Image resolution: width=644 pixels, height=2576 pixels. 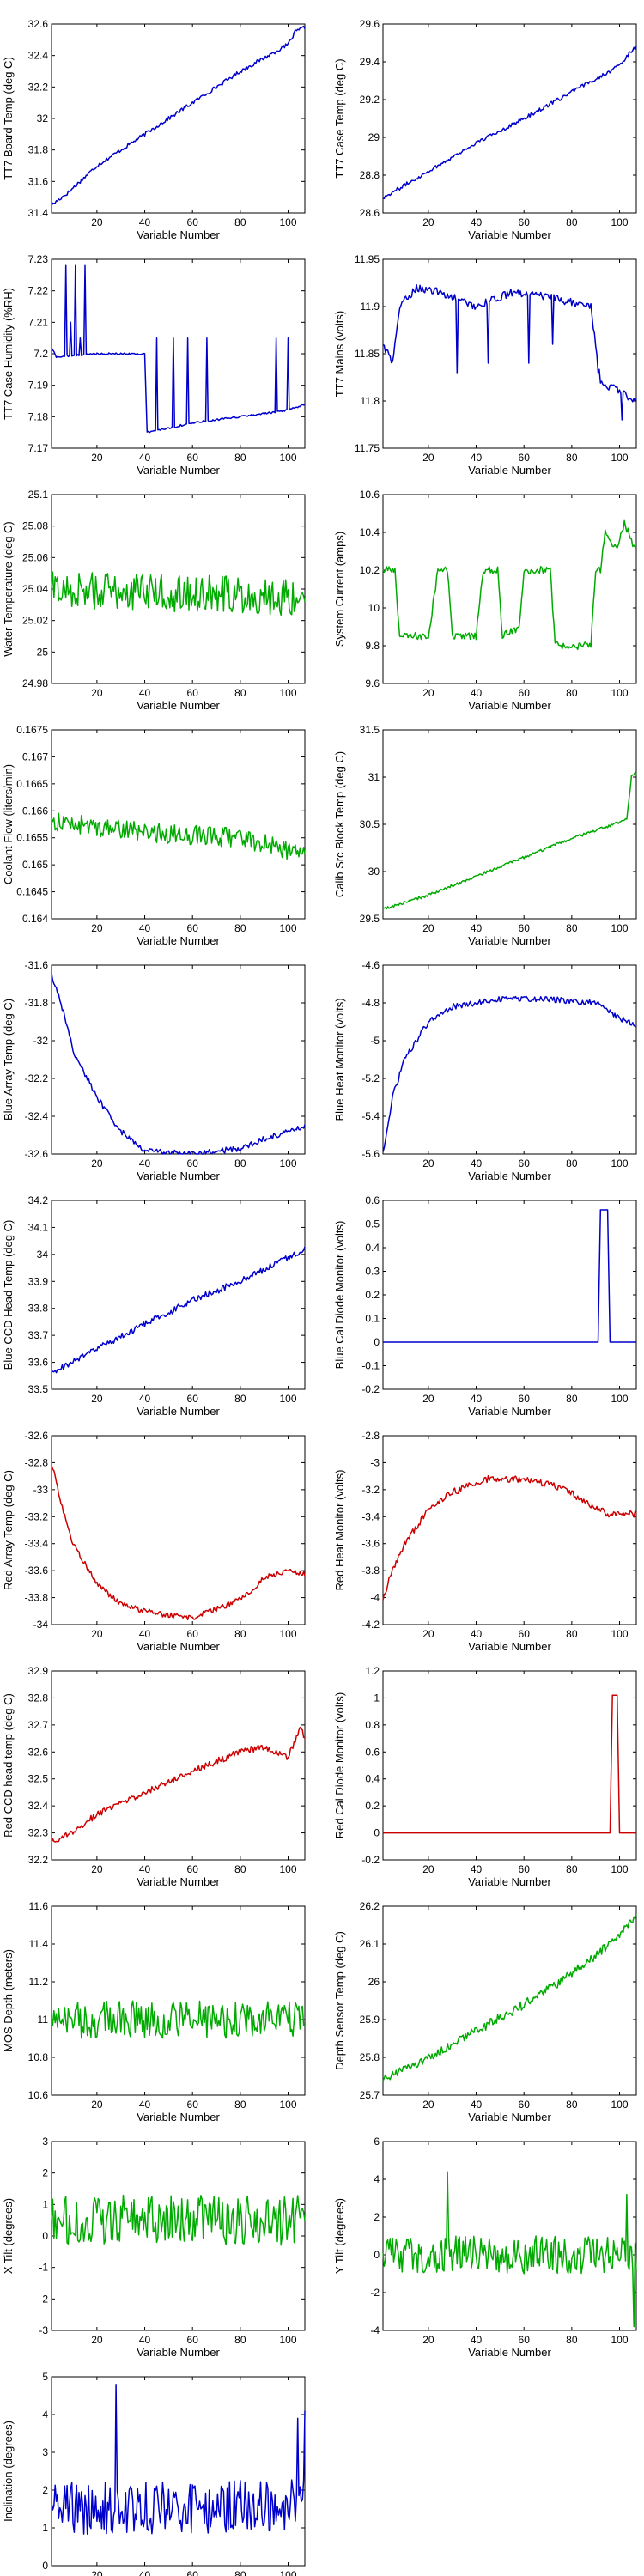 I want to click on y-tick-label: 32.2, so click(x=38, y=1860).